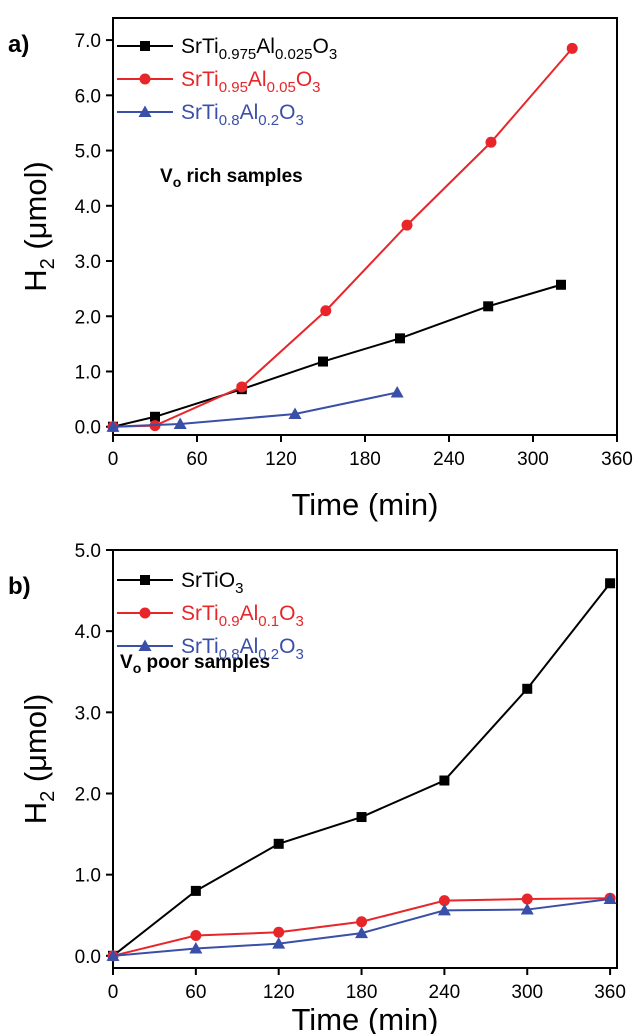  What do you see at coordinates (195, 664) in the screenshot?
I see `annotation: Vo poor samples` at bounding box center [195, 664].